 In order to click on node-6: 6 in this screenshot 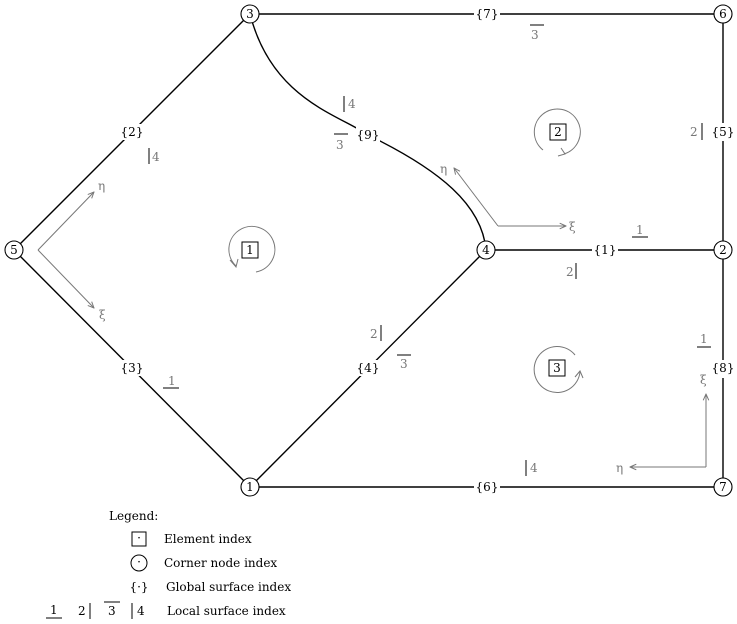, I will do `click(723, 14)`.